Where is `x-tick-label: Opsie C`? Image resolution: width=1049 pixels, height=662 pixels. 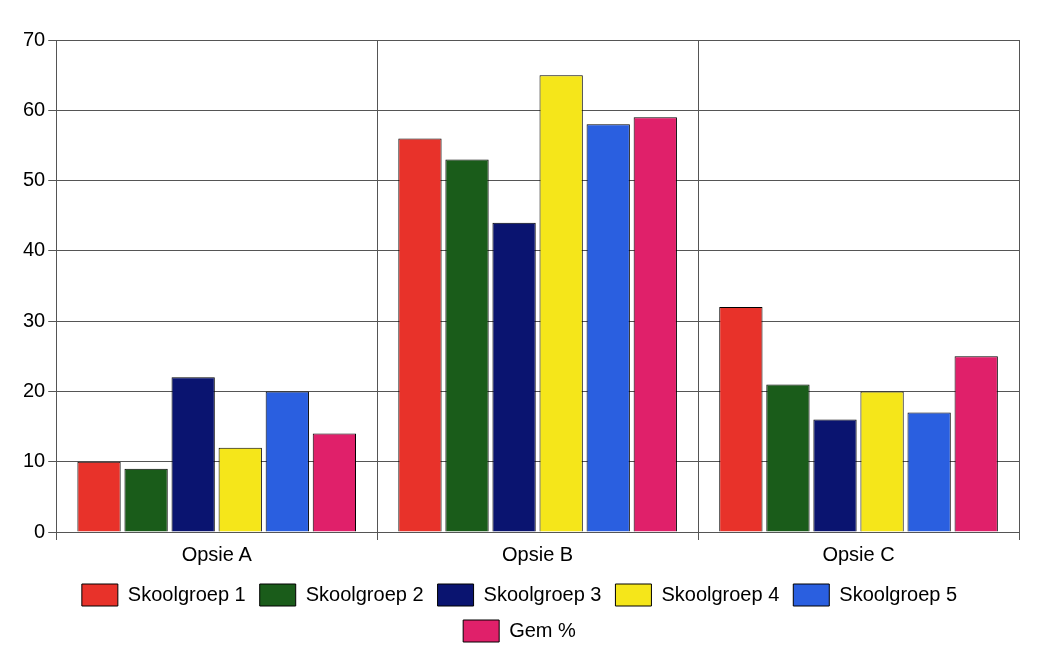
x-tick-label: Opsie C is located at coordinates (858, 553).